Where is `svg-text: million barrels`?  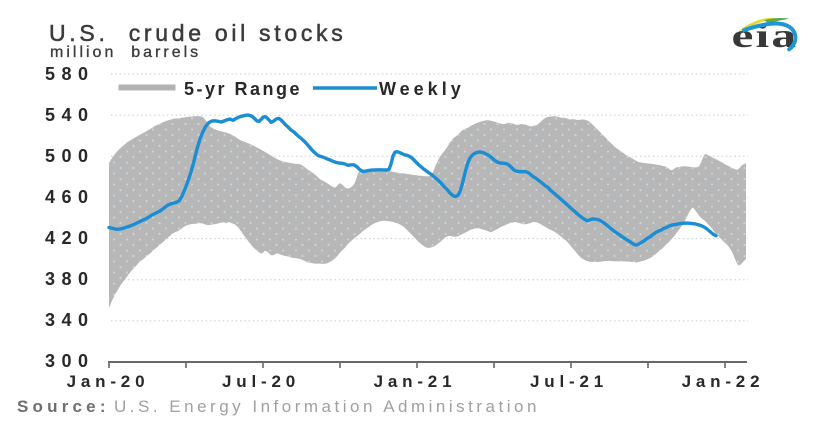 svg-text: million barrels is located at coordinates (125, 52).